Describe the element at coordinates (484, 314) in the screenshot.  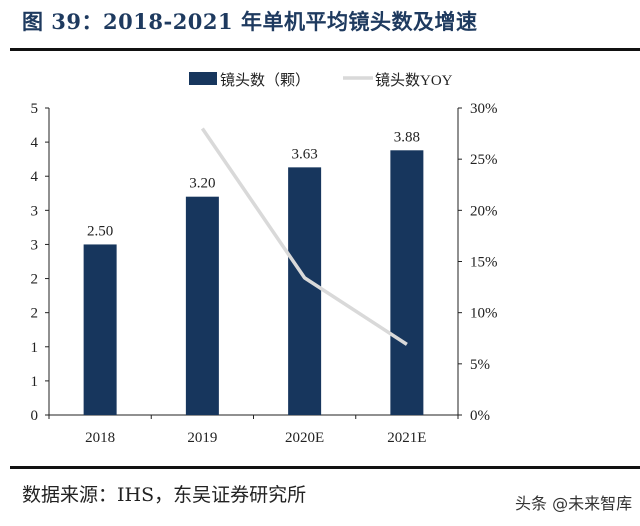
I see `right-tick-label: 10%` at that location.